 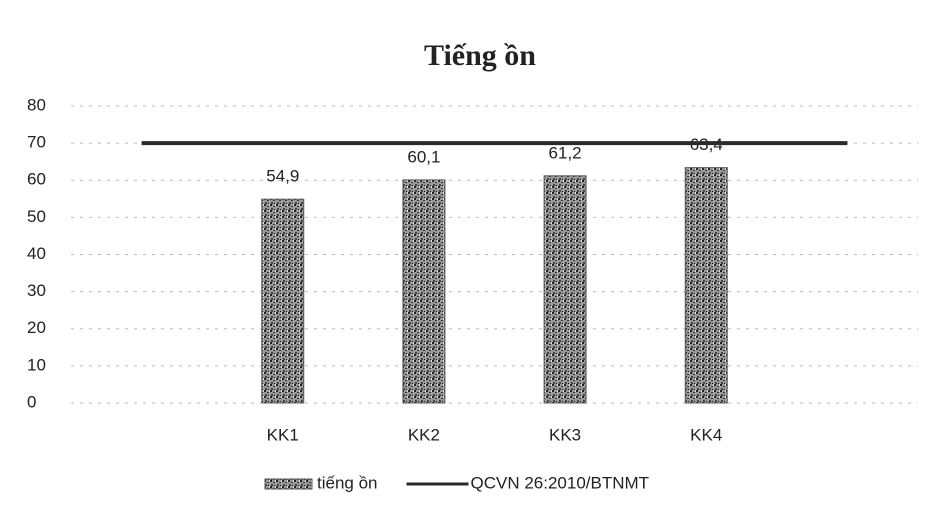 What do you see at coordinates (423, 156) in the screenshot?
I see `data-label: 60,1` at bounding box center [423, 156].